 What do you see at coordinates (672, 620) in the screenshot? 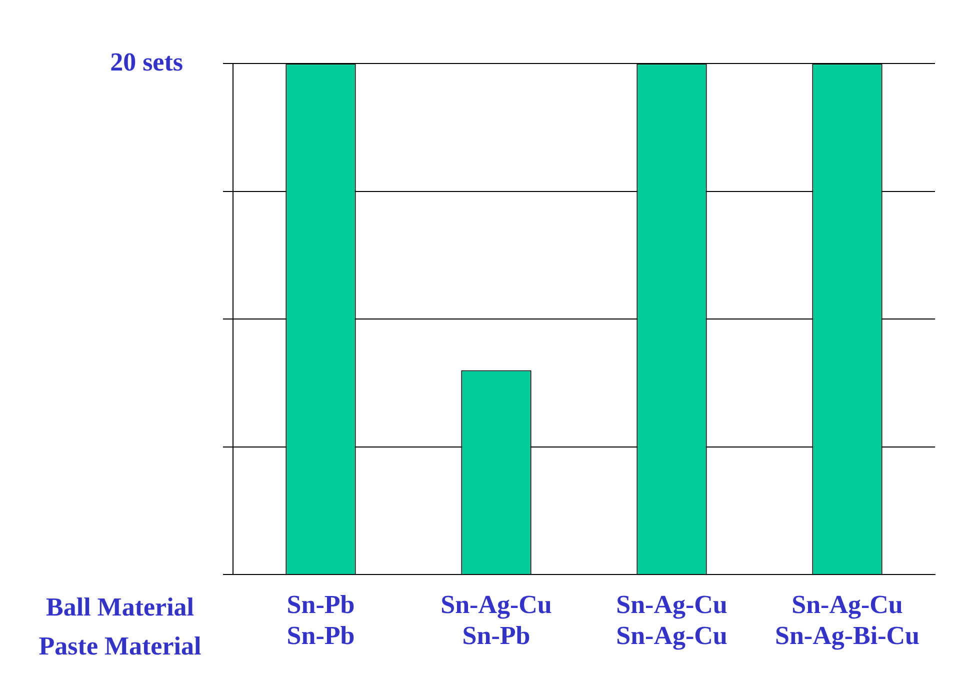
I see `x-tick-label: Sn-Ag-Cu Sn-Ag-Cu` at bounding box center [672, 620].